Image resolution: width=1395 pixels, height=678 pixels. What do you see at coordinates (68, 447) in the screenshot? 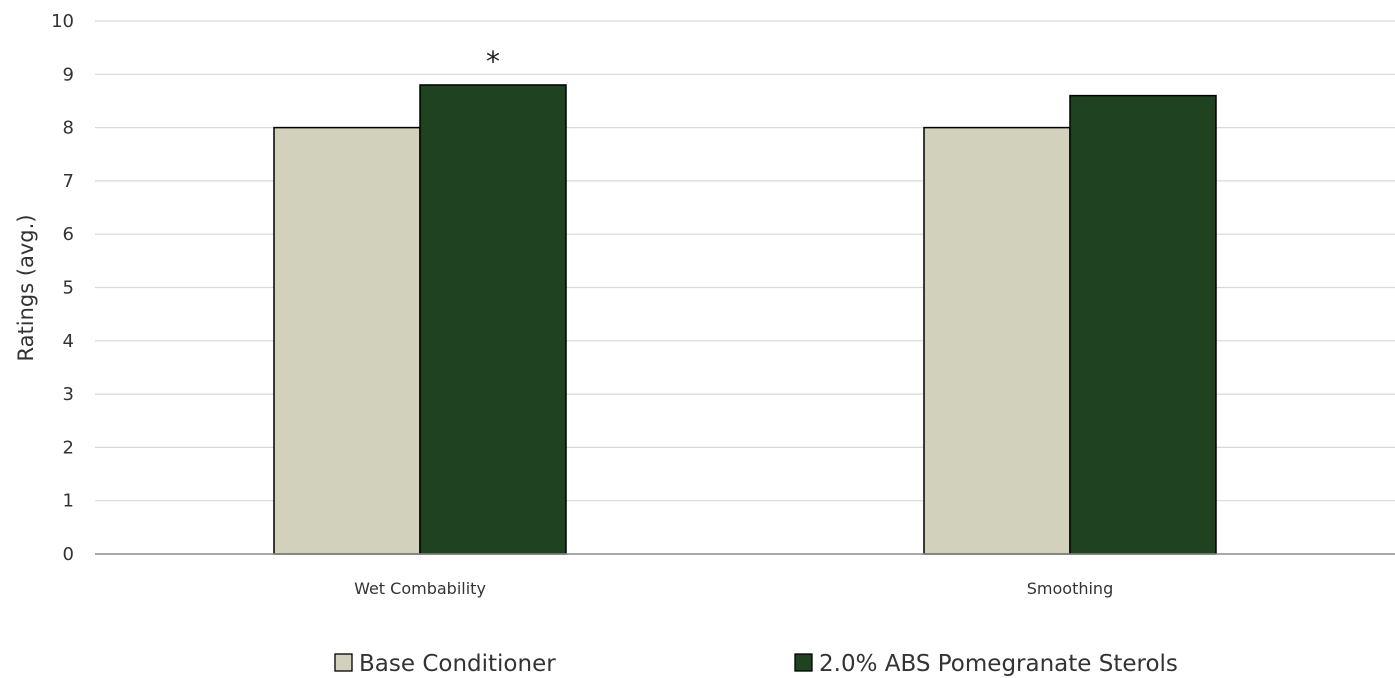
I see `y-tick-label: 2` at bounding box center [68, 447].